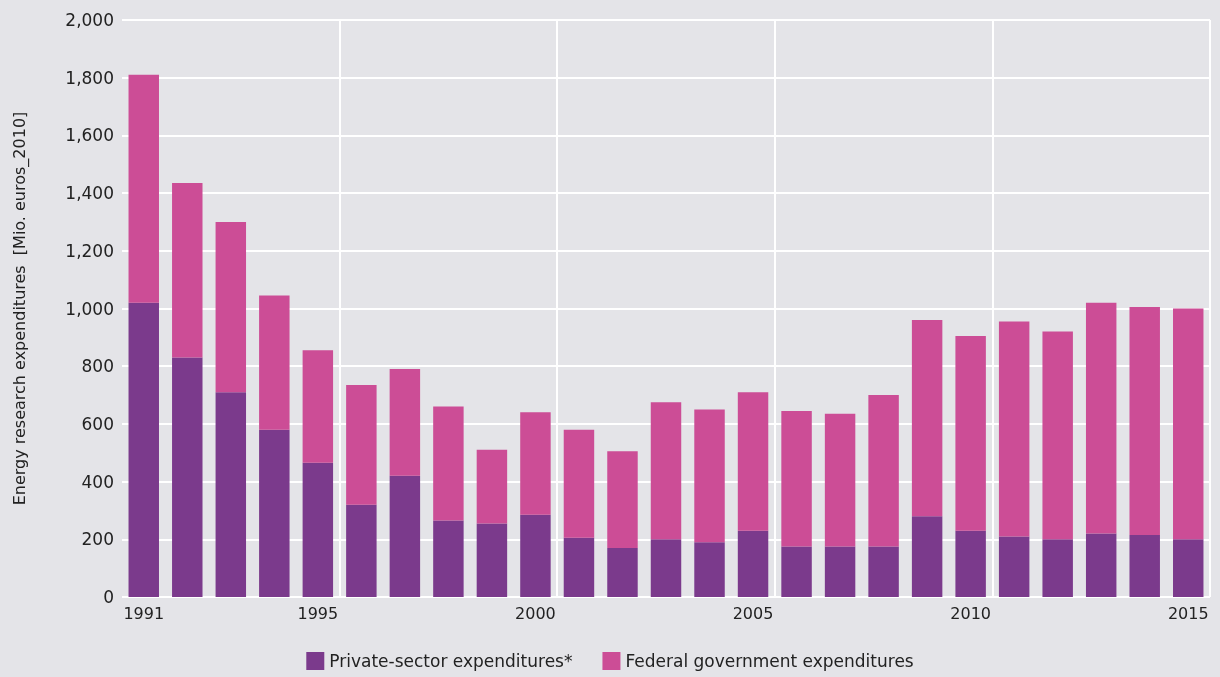  Describe the element at coordinates (19, 308) in the screenshot. I see `y-axis-title: Energy research expenditures [Mio. euros_2010]` at that location.